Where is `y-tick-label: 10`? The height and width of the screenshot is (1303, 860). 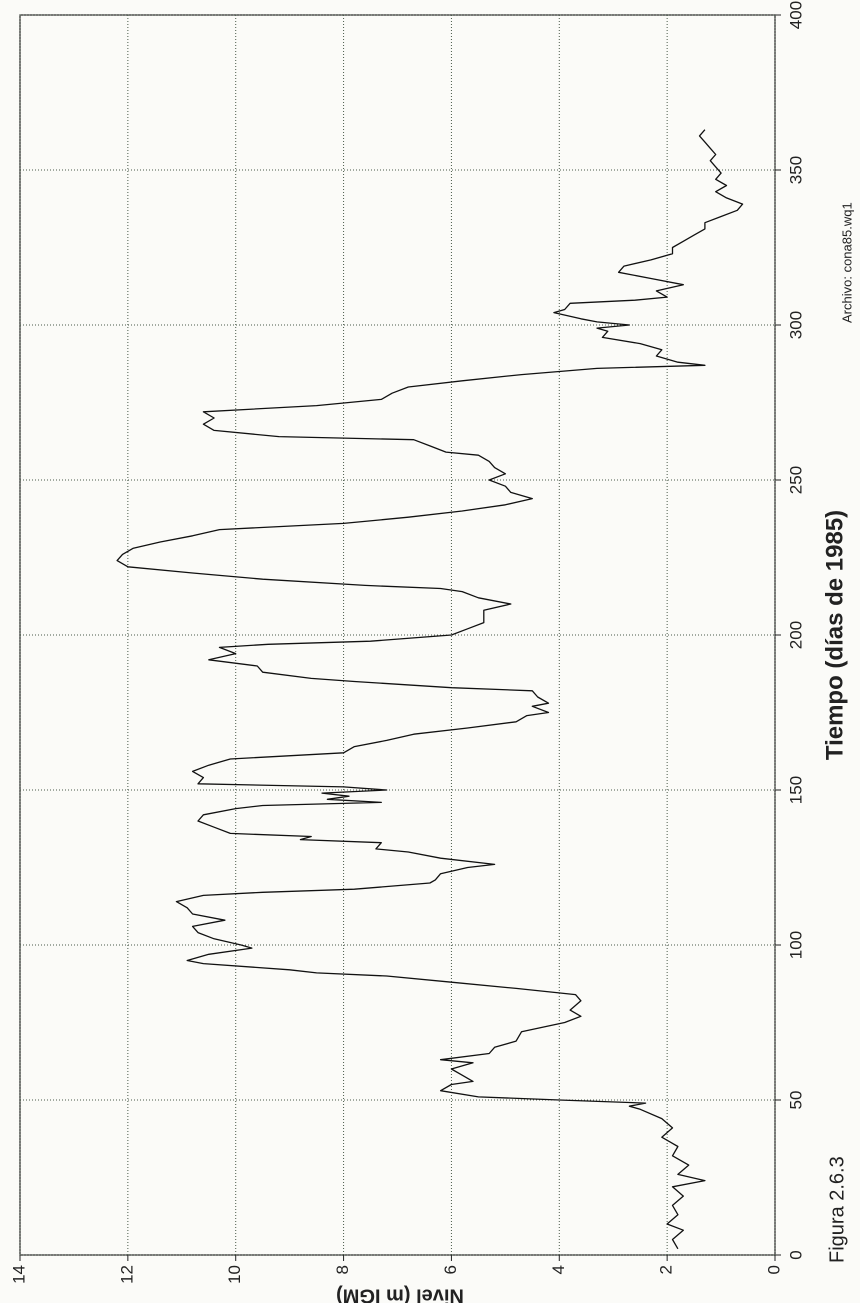 y-tick-label: 10 is located at coordinates (234, 1274).